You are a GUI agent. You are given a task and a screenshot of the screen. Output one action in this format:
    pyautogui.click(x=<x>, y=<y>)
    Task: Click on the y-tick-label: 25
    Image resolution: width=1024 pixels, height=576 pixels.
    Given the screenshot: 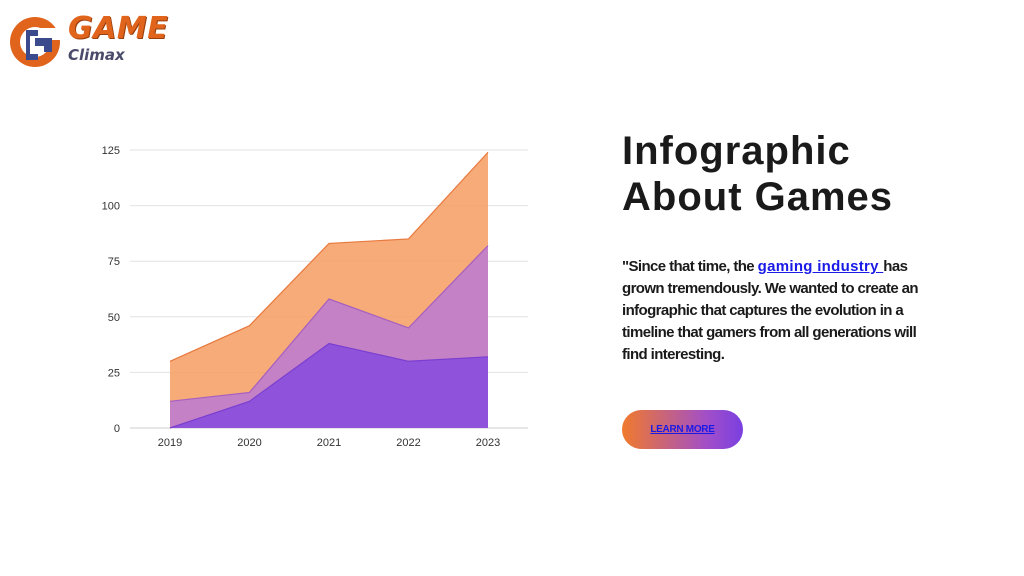 What is the action you would take?
    pyautogui.click(x=114, y=373)
    